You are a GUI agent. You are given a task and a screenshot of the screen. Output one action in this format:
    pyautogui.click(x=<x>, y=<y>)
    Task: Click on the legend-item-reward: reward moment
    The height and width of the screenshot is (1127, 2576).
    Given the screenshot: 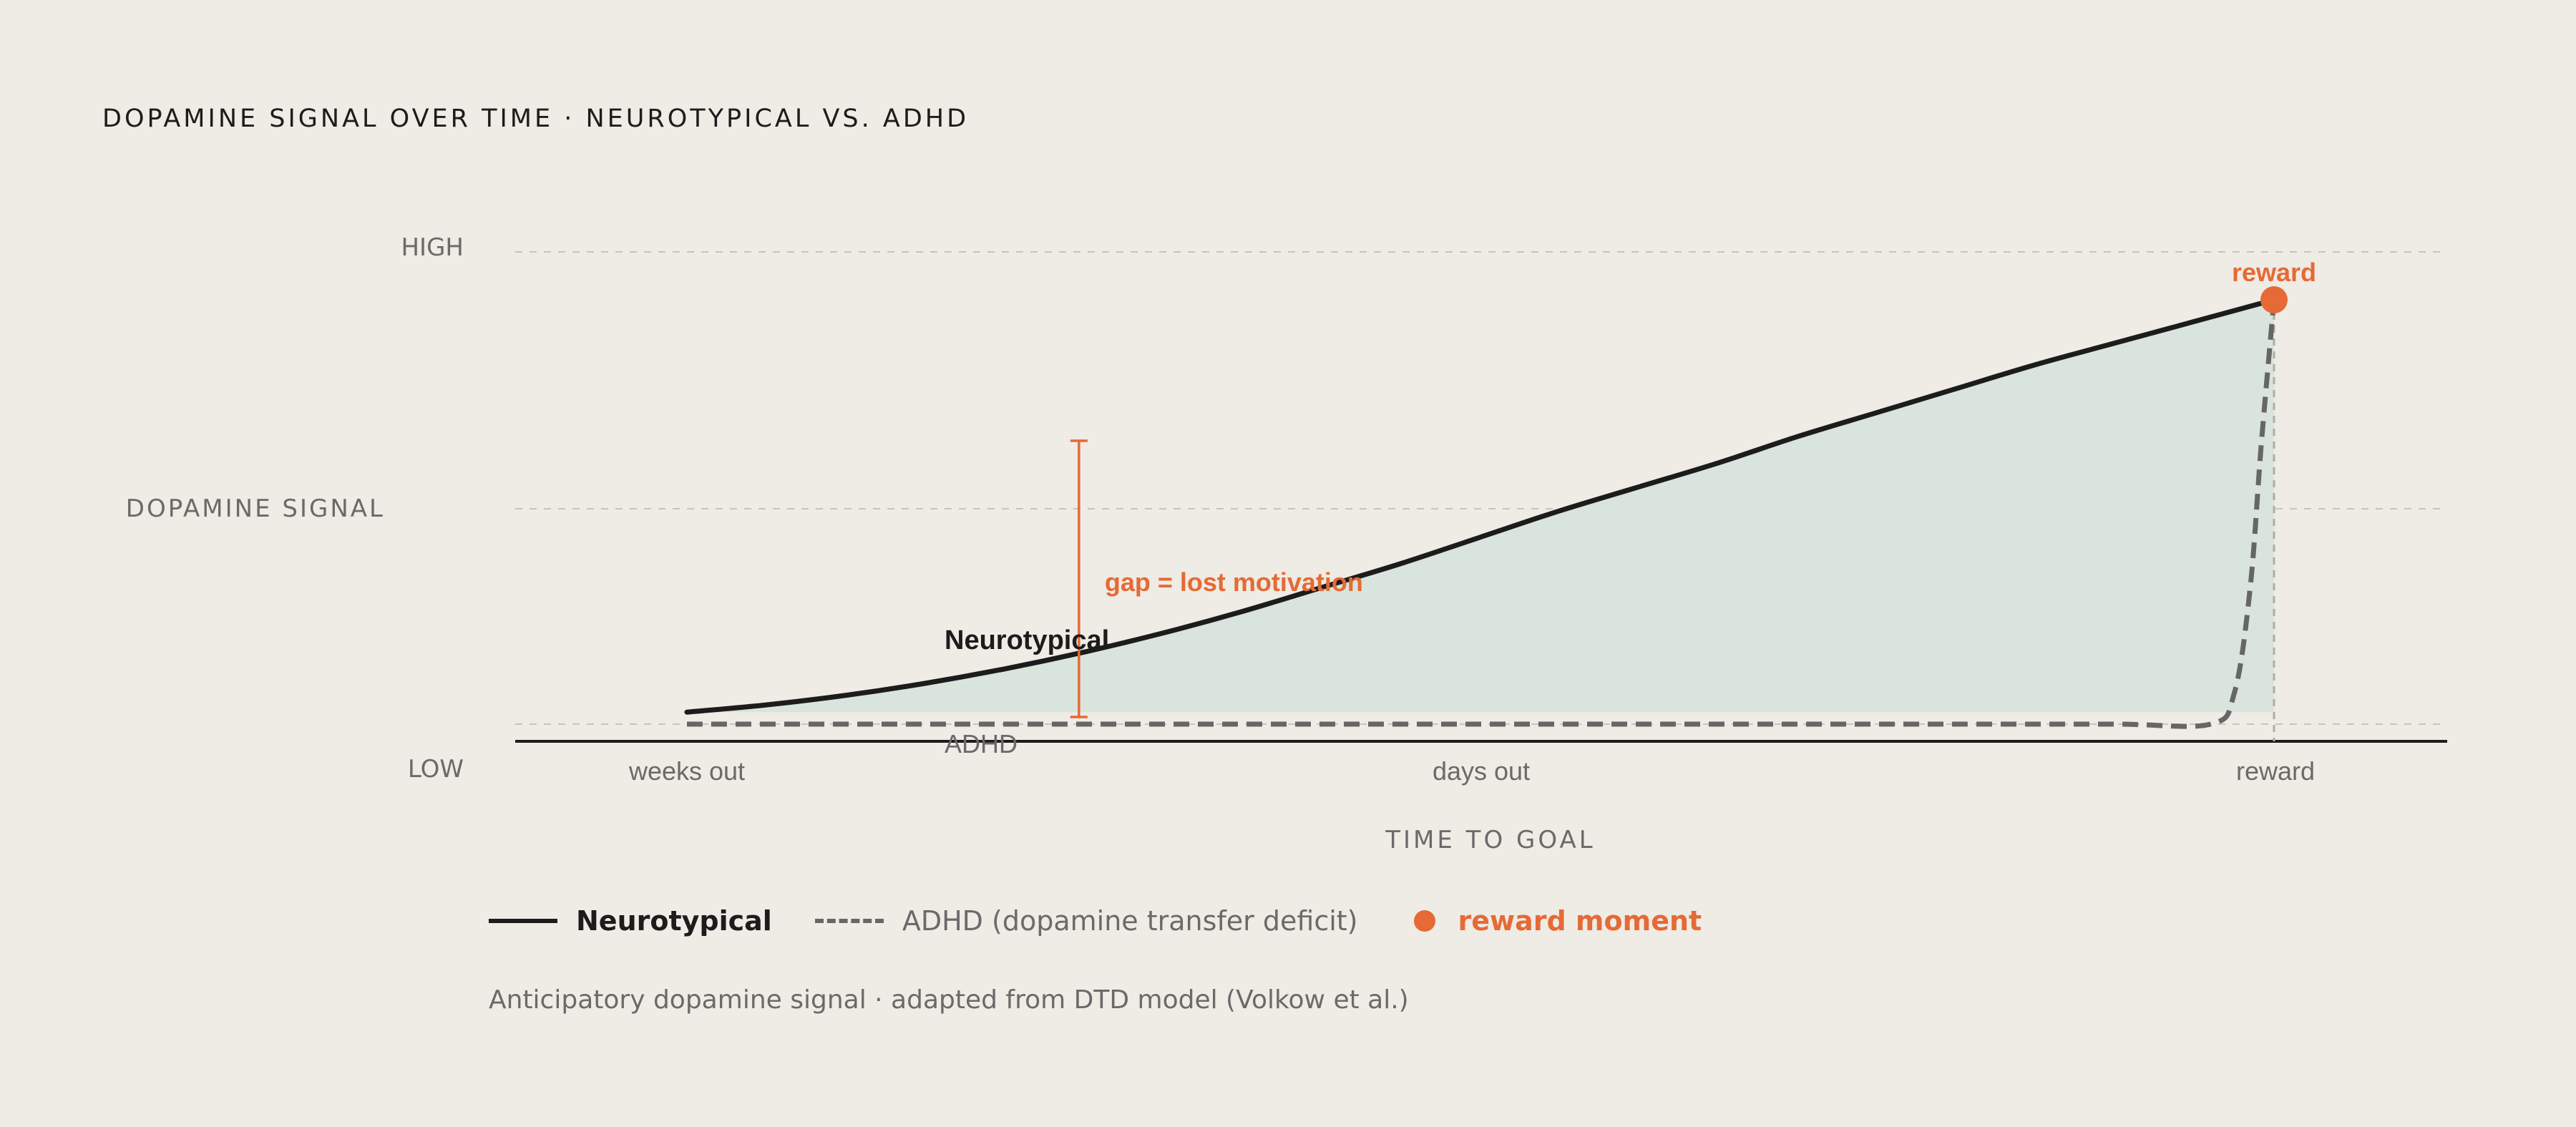 What is the action you would take?
    pyautogui.click(x=1551, y=921)
    